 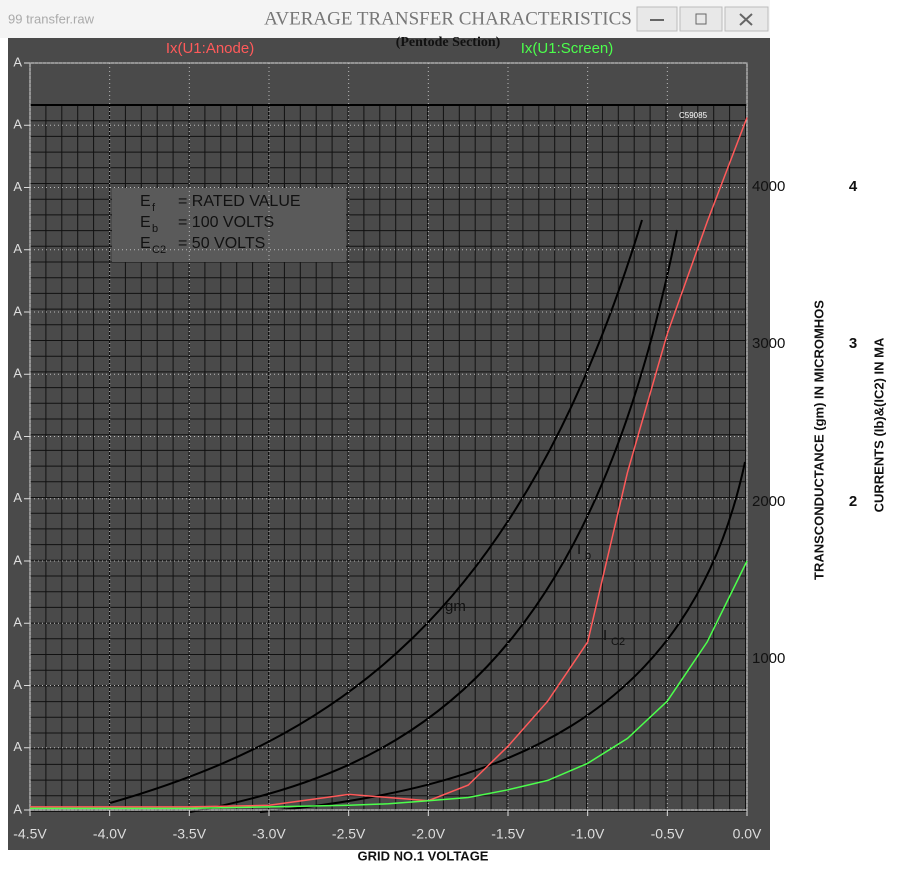 What do you see at coordinates (508, 834) in the screenshot?
I see `x-tick-label: -1.5V` at bounding box center [508, 834].